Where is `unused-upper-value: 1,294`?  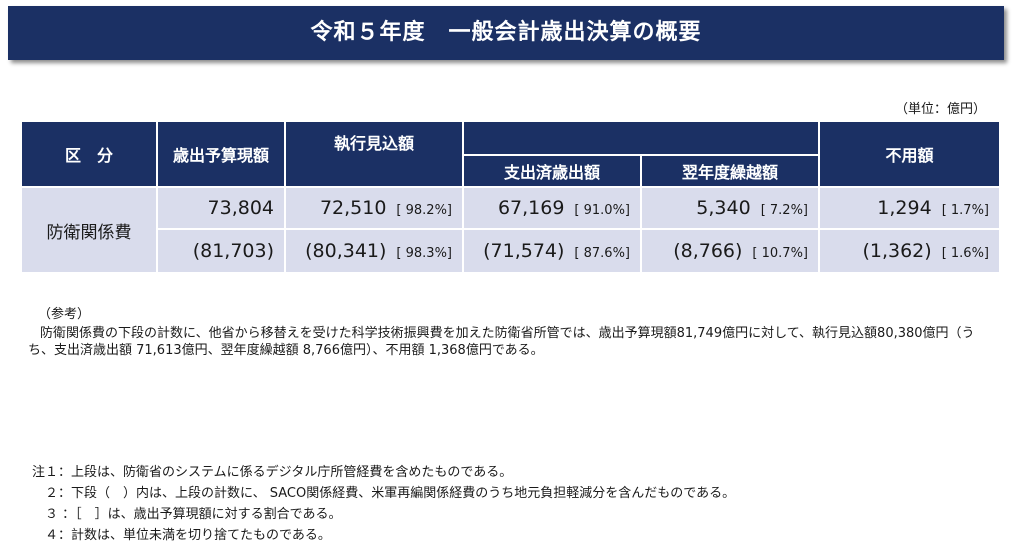 unused-upper-value: 1,294 is located at coordinates (904, 208).